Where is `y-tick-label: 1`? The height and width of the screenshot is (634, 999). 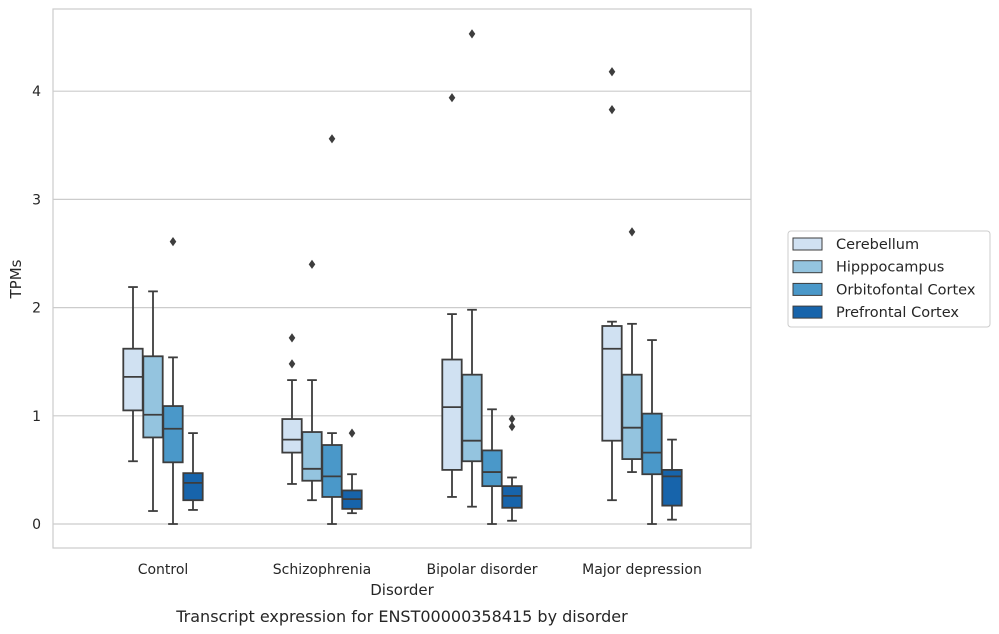
y-tick-label: 1 is located at coordinates (36, 417).